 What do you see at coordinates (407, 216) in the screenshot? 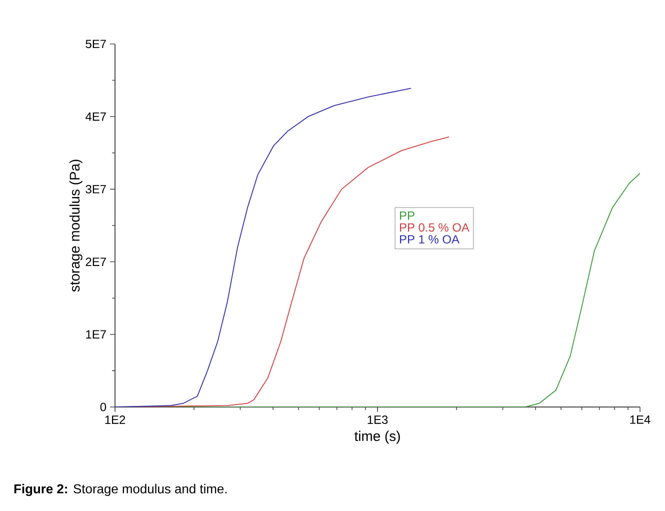
I see `text: PP` at bounding box center [407, 216].